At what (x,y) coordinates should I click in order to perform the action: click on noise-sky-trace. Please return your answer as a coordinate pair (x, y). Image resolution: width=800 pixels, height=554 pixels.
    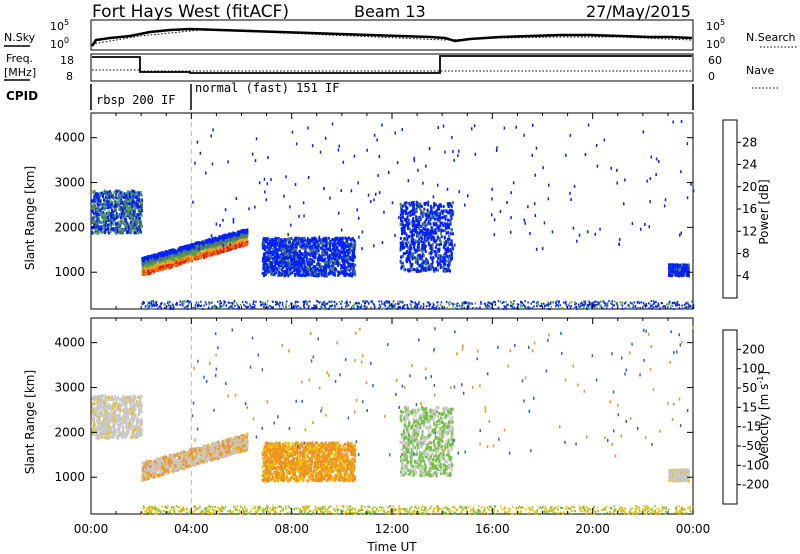
    Looking at the image, I should click on (391, 37).